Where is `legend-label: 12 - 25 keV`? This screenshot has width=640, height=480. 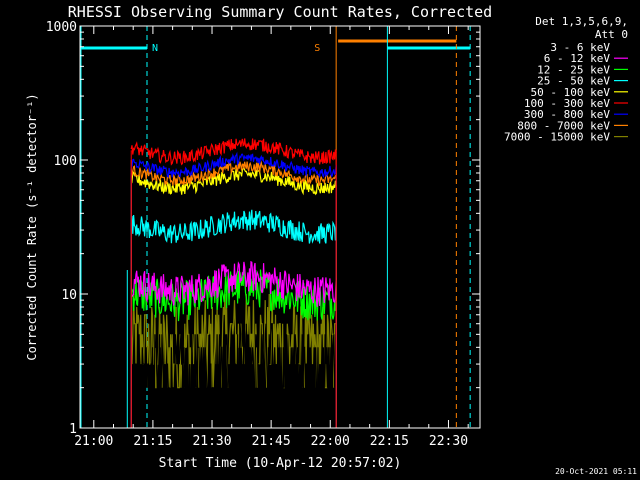
legend-label: 12 - 25 keV is located at coordinates (573, 69).